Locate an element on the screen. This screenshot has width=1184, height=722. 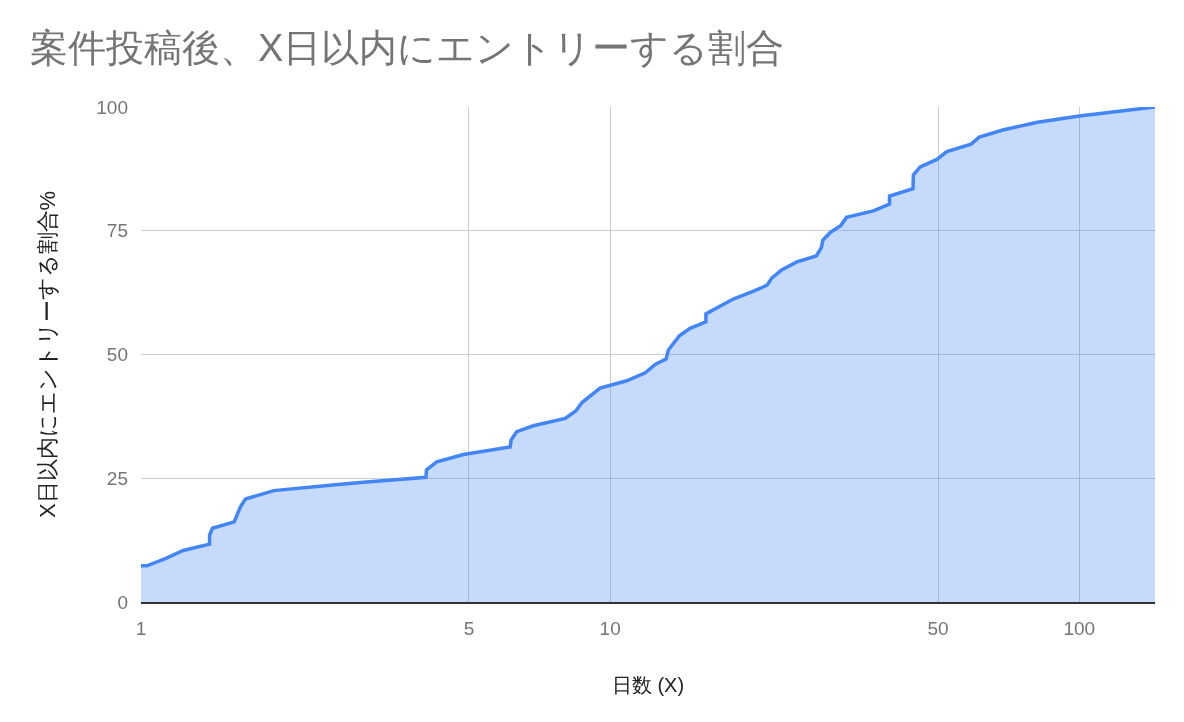
y-tick-label: 50 is located at coordinates (117, 355).